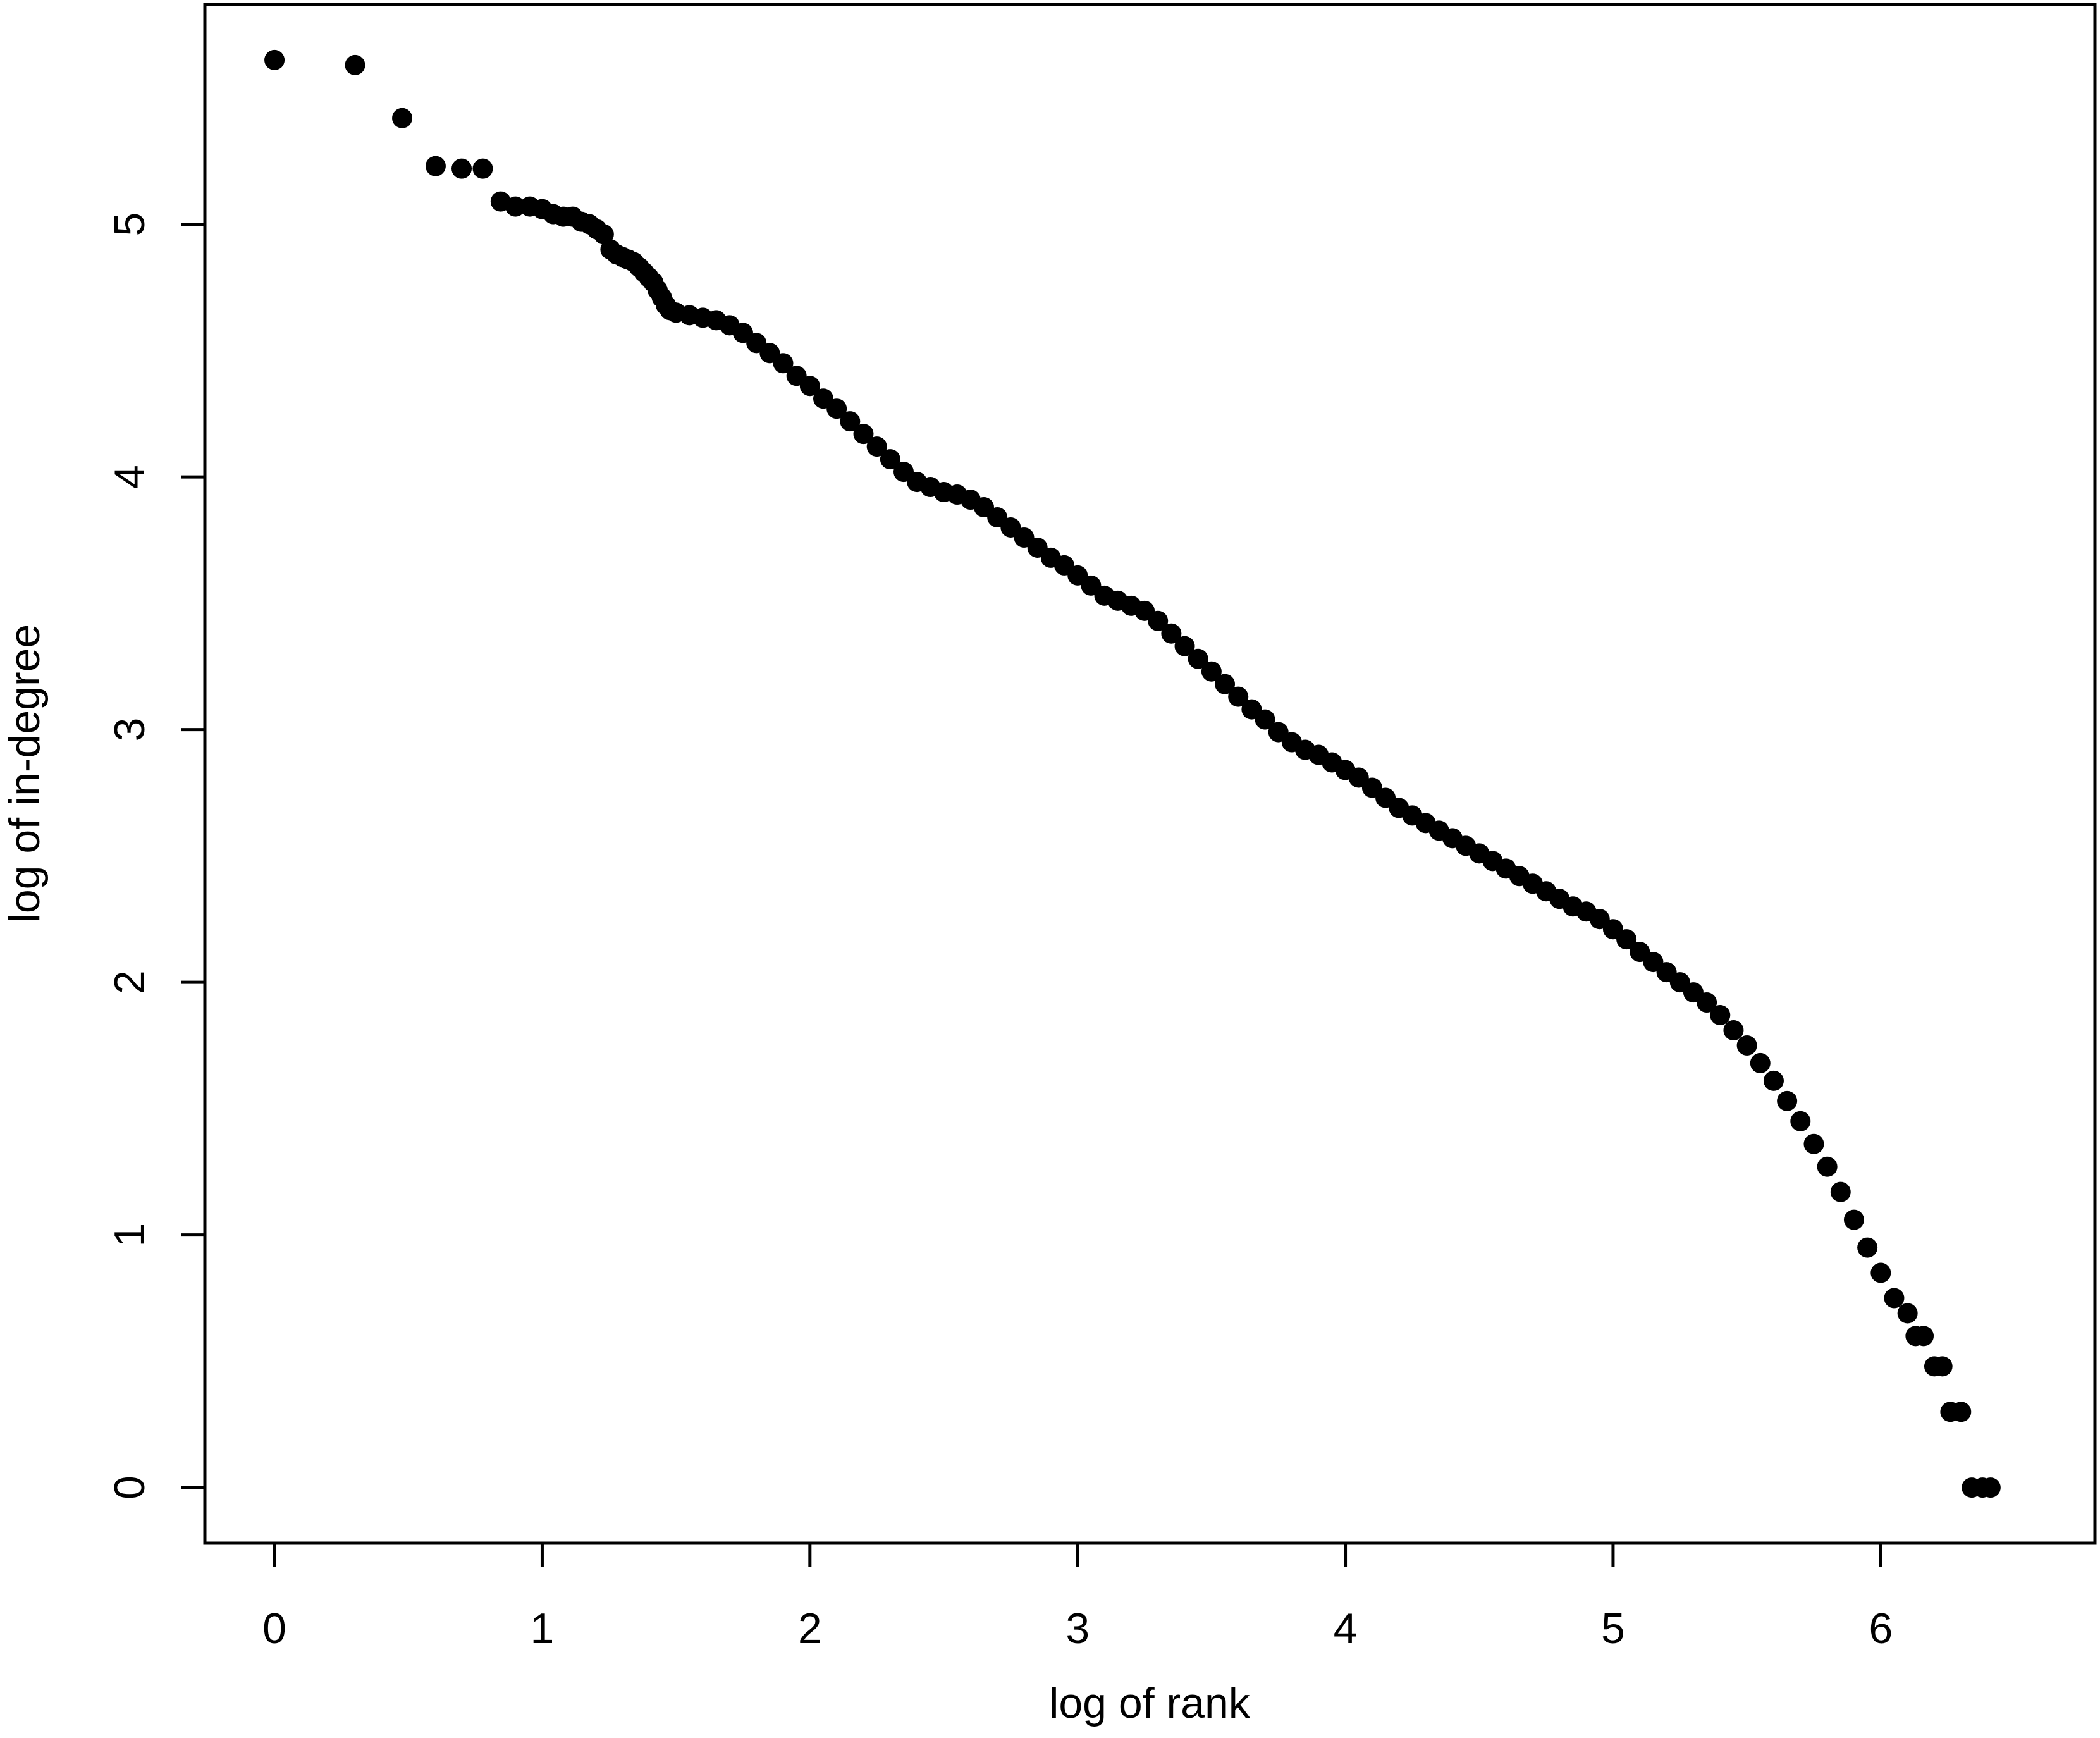  Describe the element at coordinates (274, 1629) in the screenshot. I see `x-tick-label-0: 0` at that location.